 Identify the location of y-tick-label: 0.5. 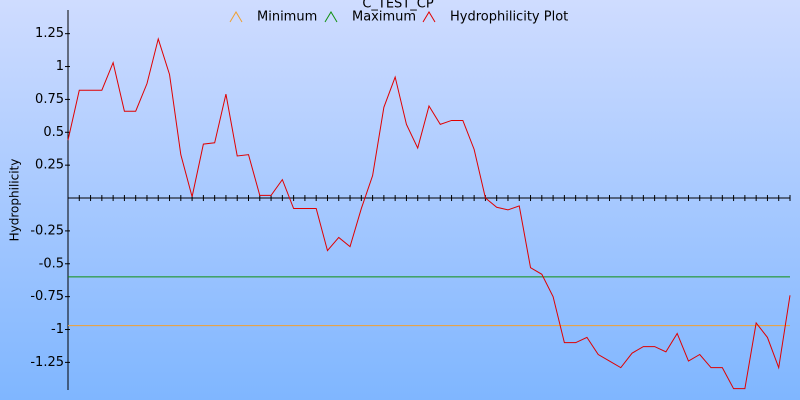
(53, 132).